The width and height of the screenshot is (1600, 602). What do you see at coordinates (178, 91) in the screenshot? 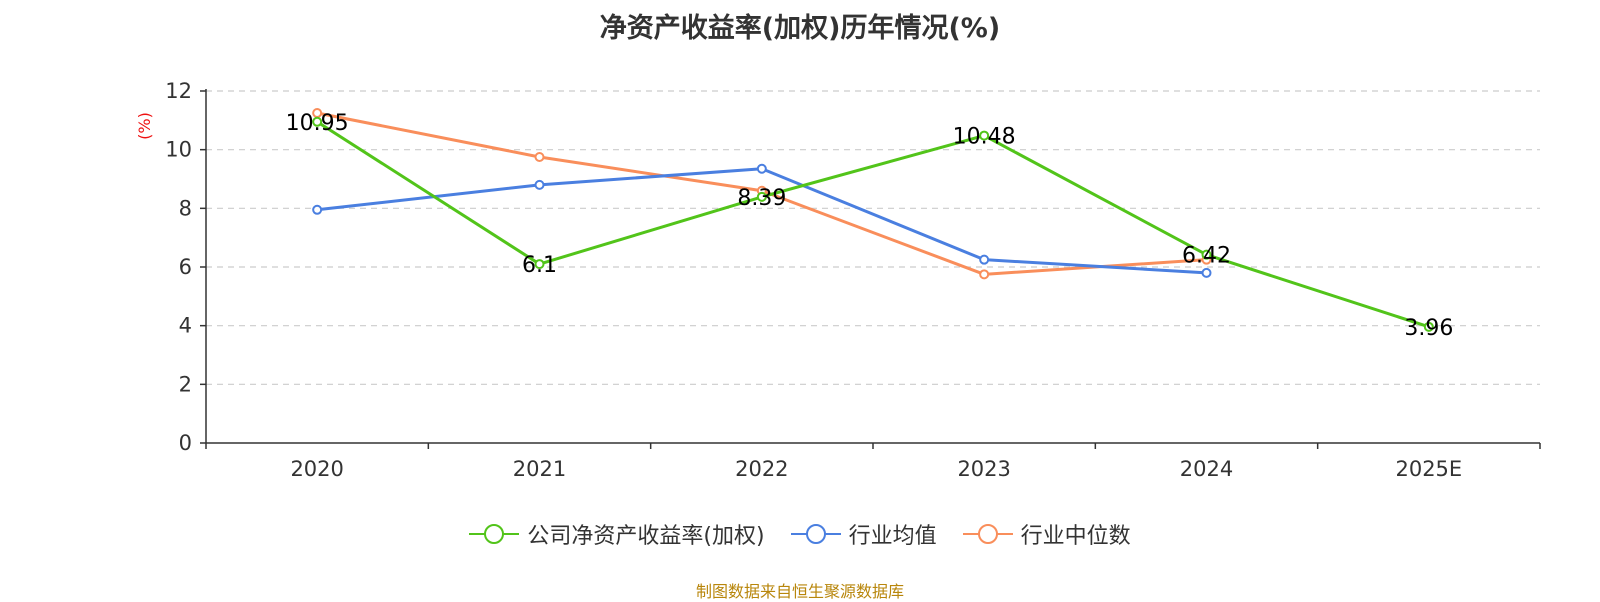
I see `y-tick-label-12: 12` at bounding box center [178, 91].